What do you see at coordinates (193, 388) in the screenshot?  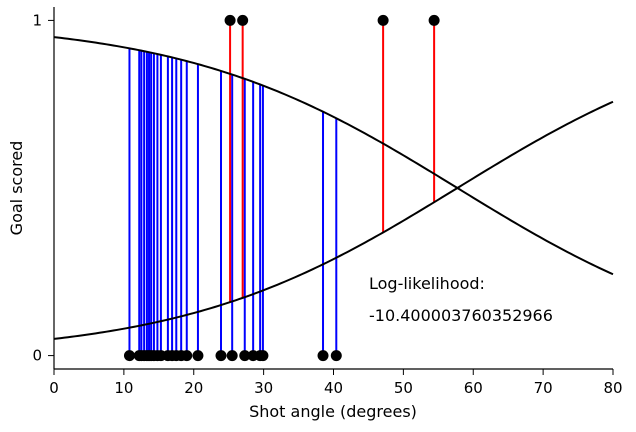 I see `x-tick-label: 20` at bounding box center [193, 388].